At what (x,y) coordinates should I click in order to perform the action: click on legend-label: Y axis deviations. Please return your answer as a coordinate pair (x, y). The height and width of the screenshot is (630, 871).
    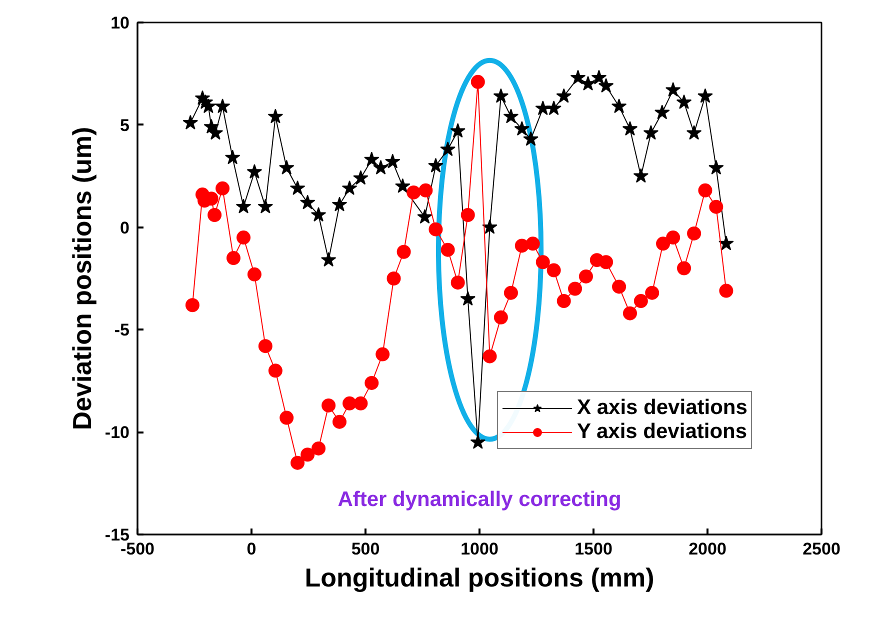
    Looking at the image, I should click on (662, 432).